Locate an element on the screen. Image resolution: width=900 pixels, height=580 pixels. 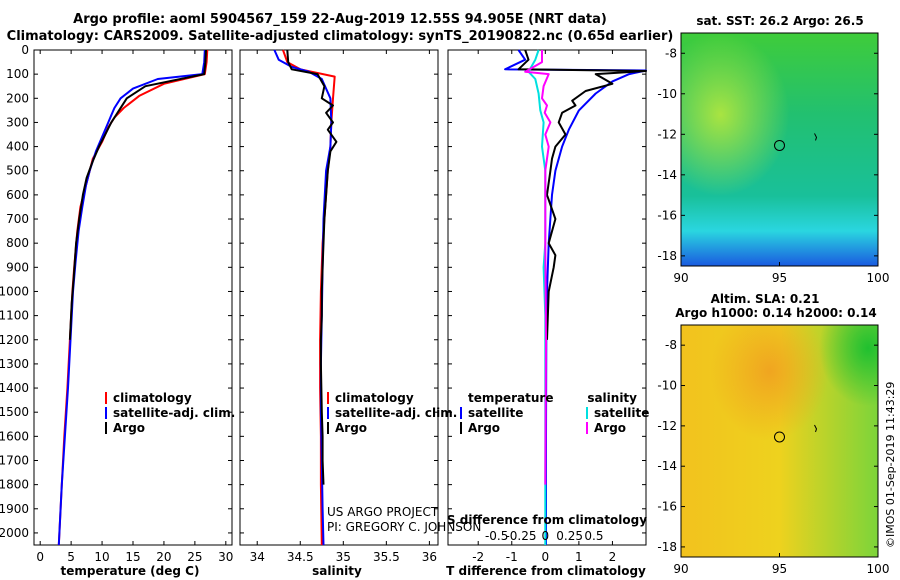
depth-tick-label: 1500 is located at coordinates (14, 412).